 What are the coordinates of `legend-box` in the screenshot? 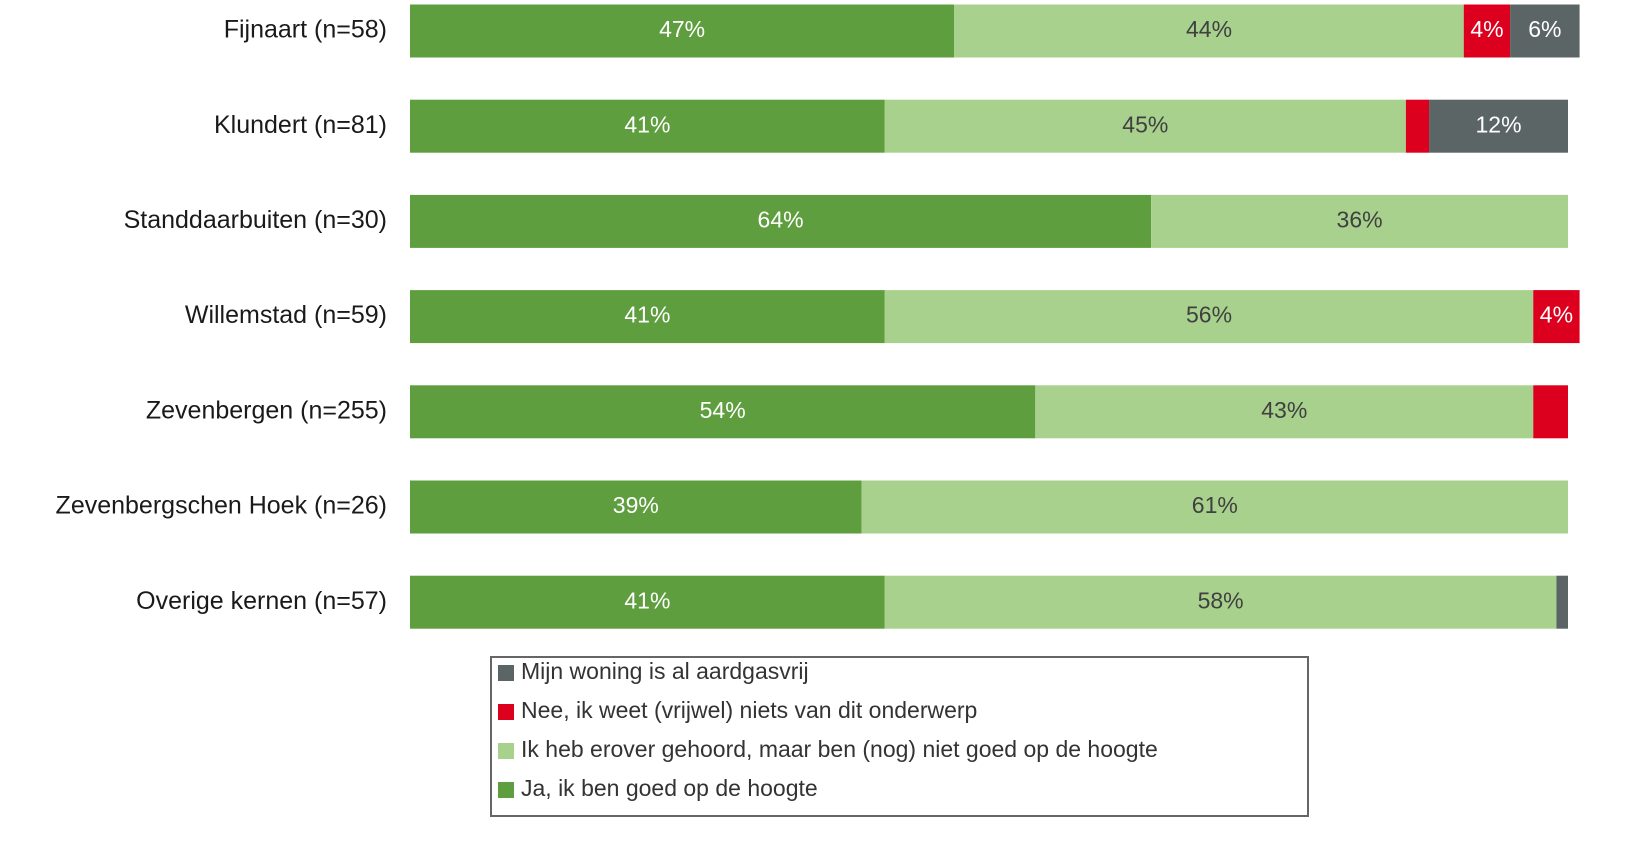 It's located at (899, 736).